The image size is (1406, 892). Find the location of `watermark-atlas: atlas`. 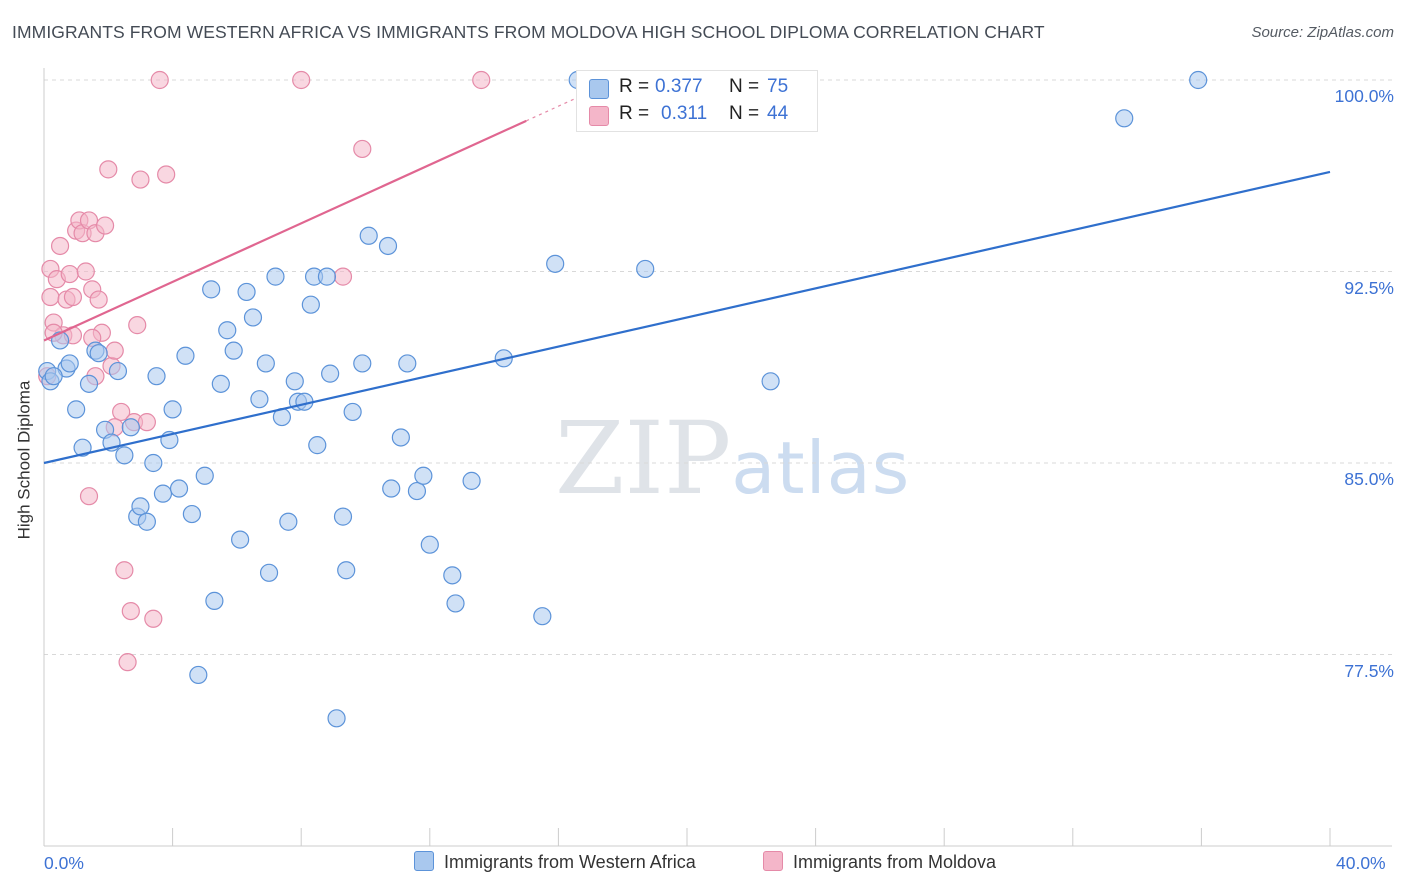

watermark-atlas: atlas is located at coordinates (821, 468).